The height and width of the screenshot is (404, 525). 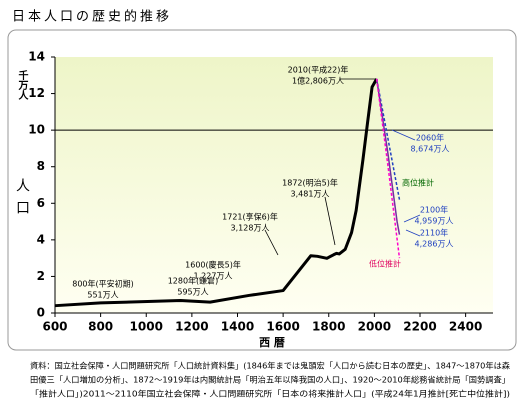 What do you see at coordinates (41, 203) in the screenshot?
I see `y-tick-label: 6` at bounding box center [41, 203].